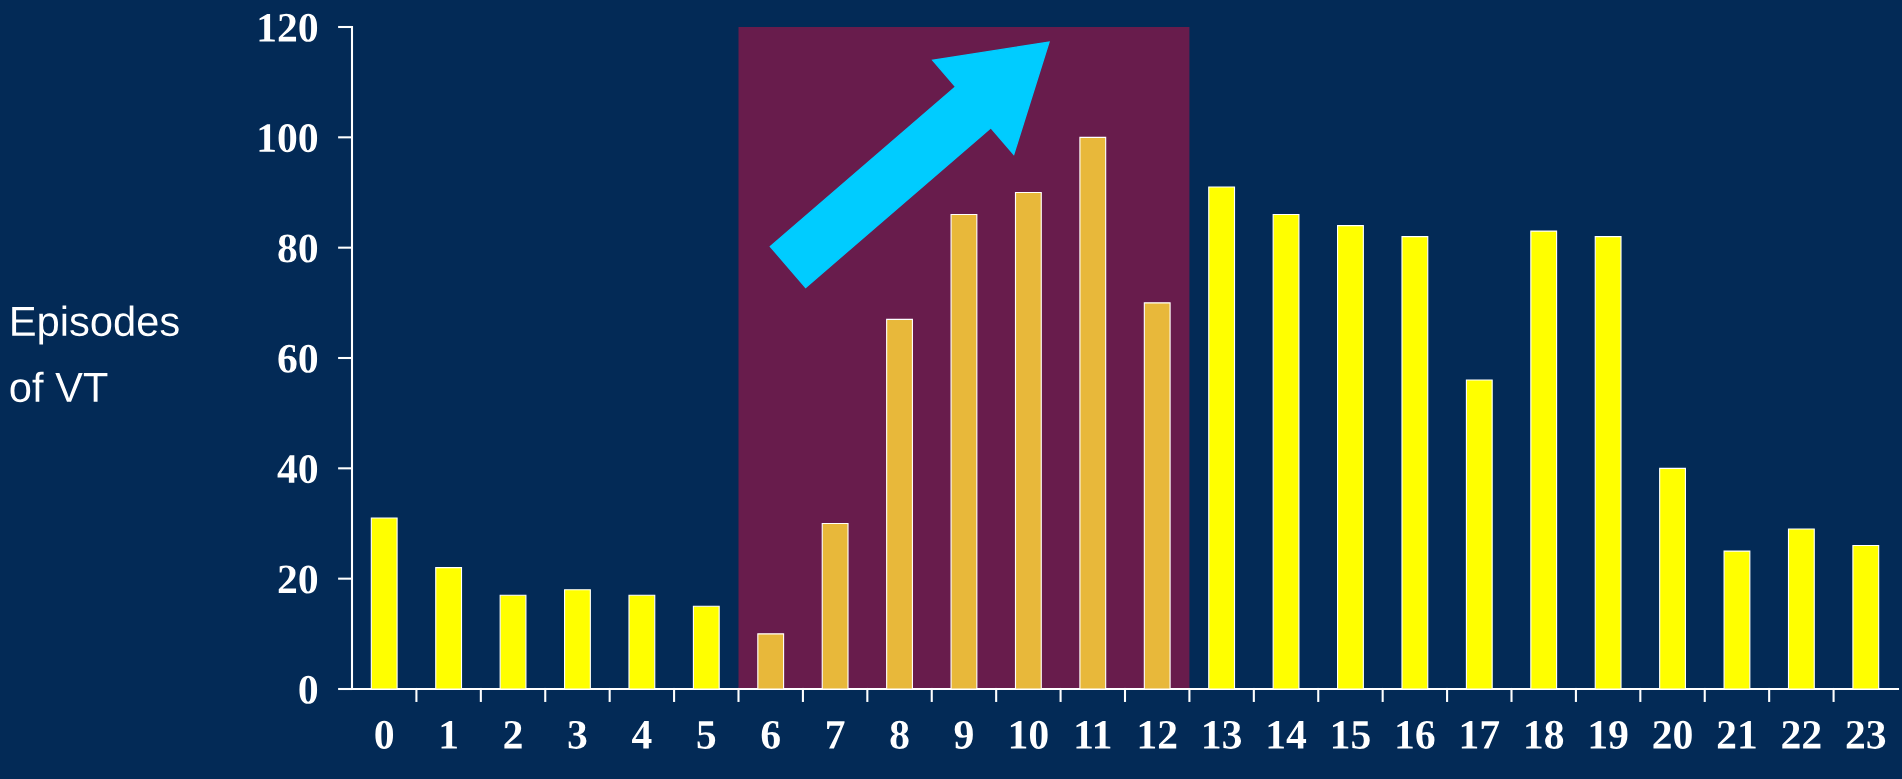 The width and height of the screenshot is (1902, 779). What do you see at coordinates (94, 354) in the screenshot?
I see `y-axis-title: Episodes of VT` at bounding box center [94, 354].